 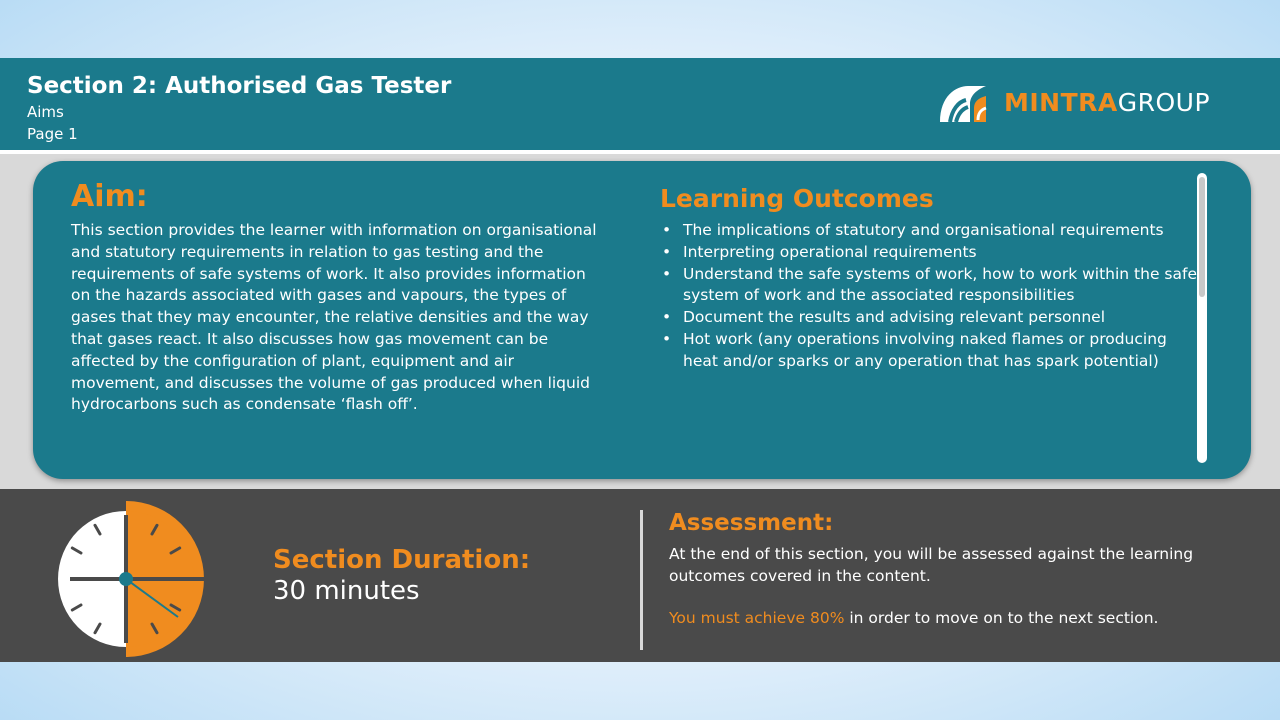 I want to click on logo-text: MINTRAGROUP, so click(x=1107, y=102).